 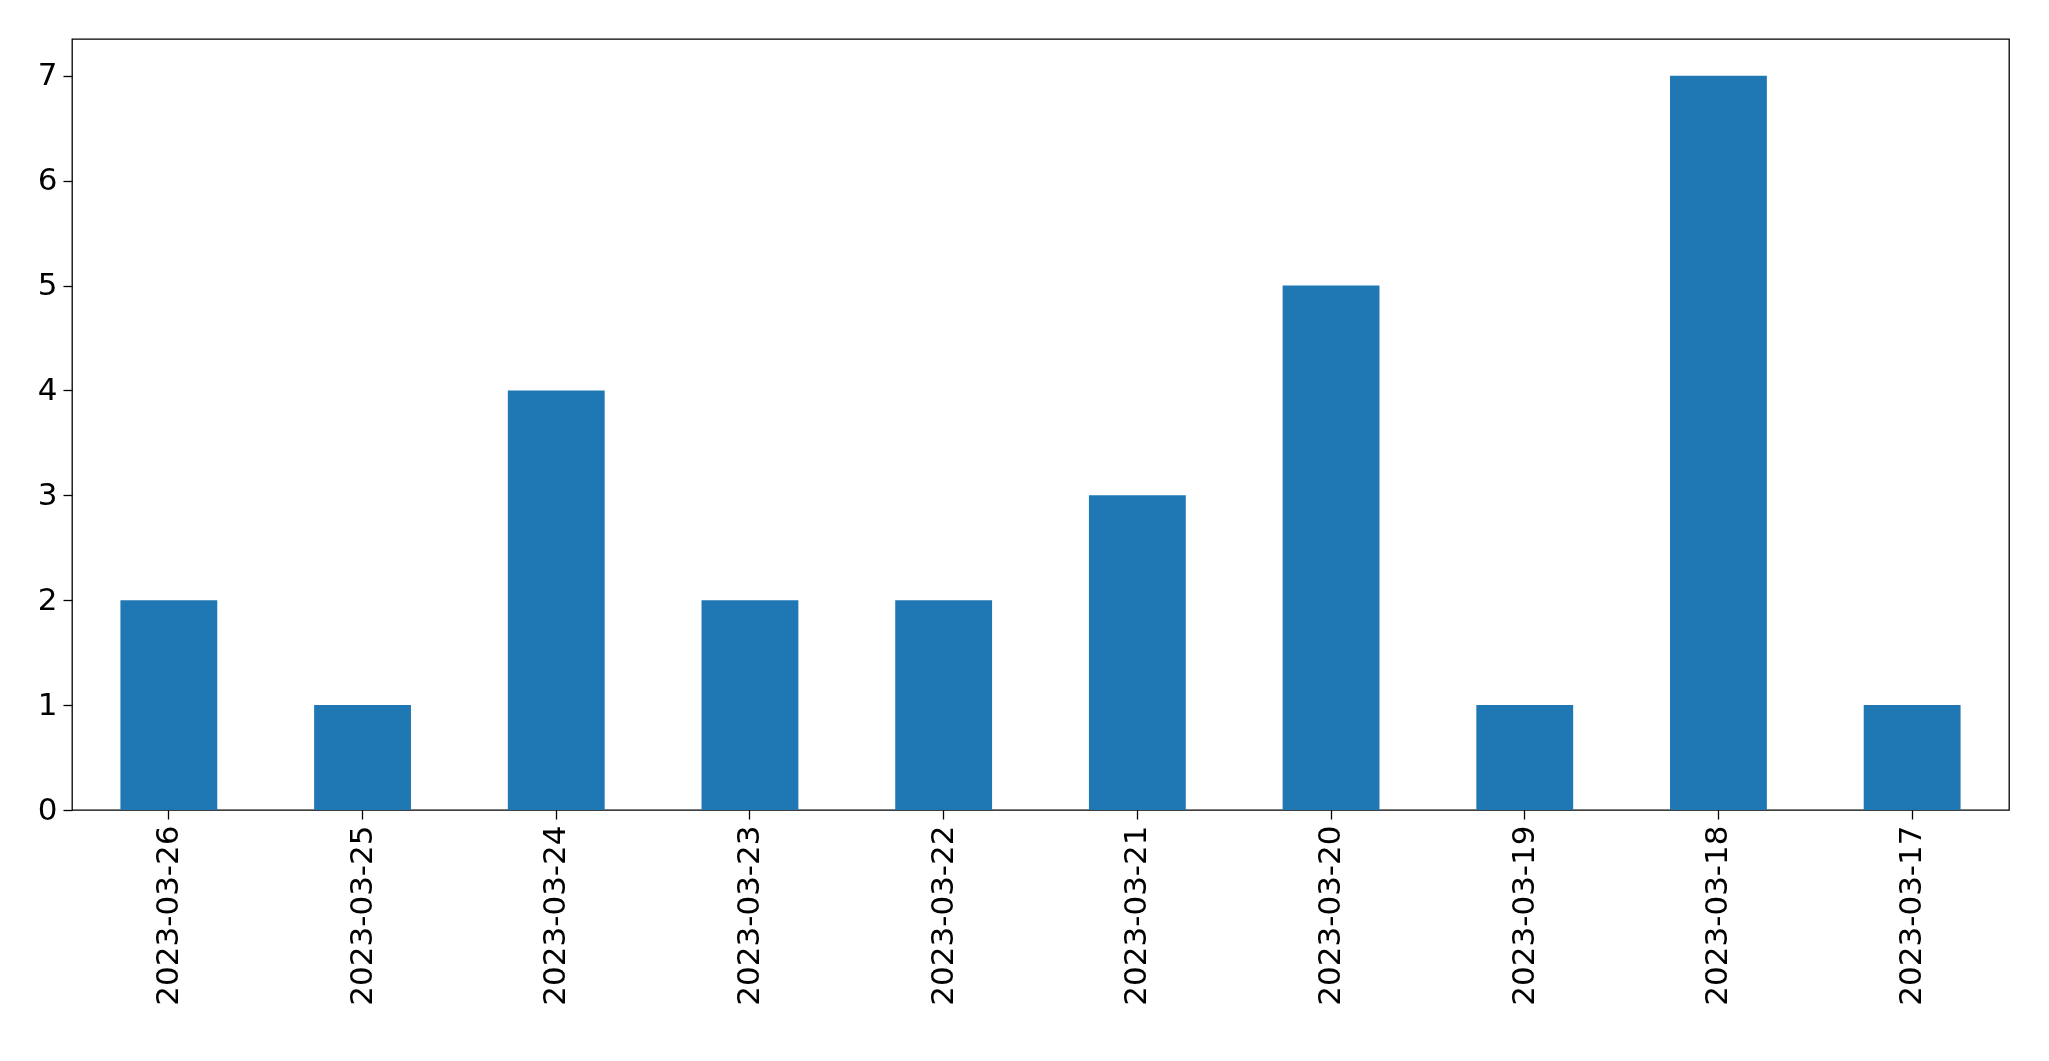 What do you see at coordinates (47, 388) in the screenshot?
I see `y-tick-label: 4` at bounding box center [47, 388].